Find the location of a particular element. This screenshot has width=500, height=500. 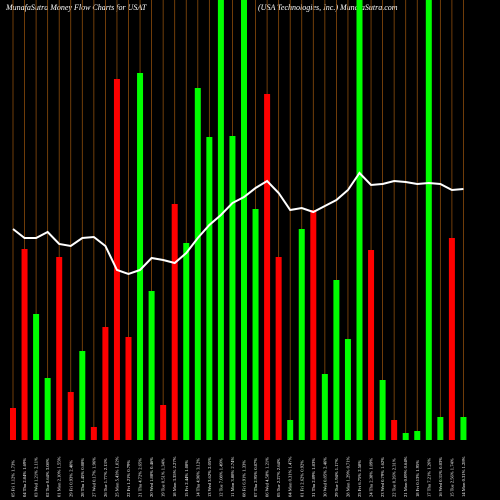

x-tick-label: 06 Wed 4.58% 1.21% is located at coordinates (267, 477).